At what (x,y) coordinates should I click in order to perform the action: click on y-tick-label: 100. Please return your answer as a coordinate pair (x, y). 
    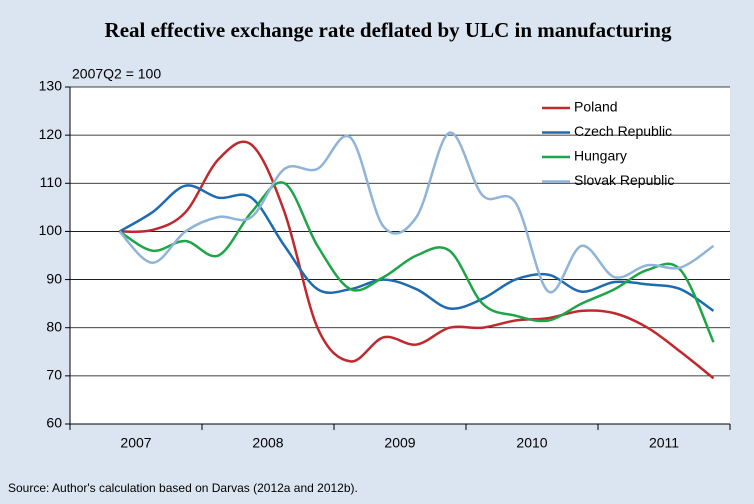
    Looking at the image, I should click on (51, 230).